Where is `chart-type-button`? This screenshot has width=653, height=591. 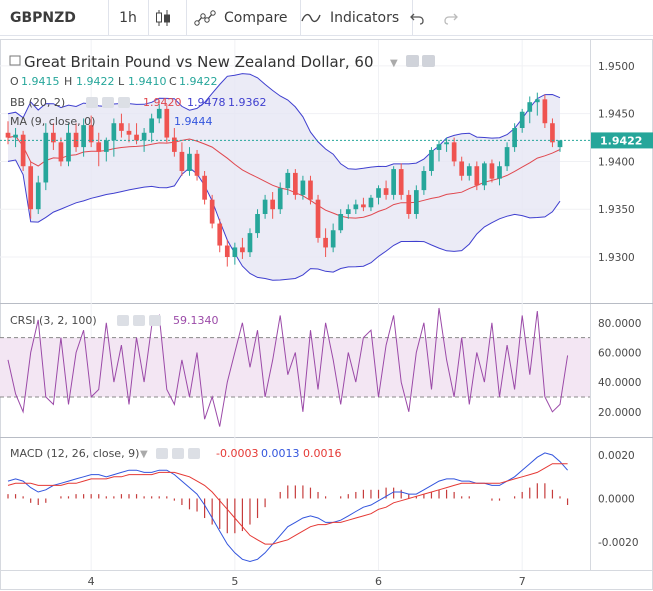
chart-type-button is located at coordinates (167, 17).